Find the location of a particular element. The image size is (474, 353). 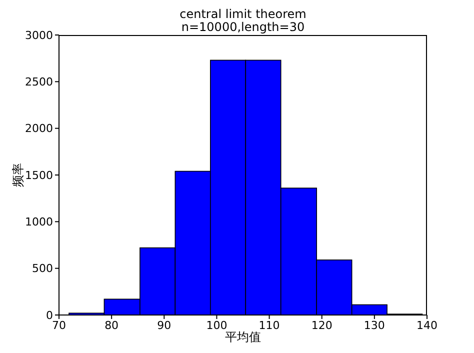

x-tick-label: 110 is located at coordinates (269, 325).